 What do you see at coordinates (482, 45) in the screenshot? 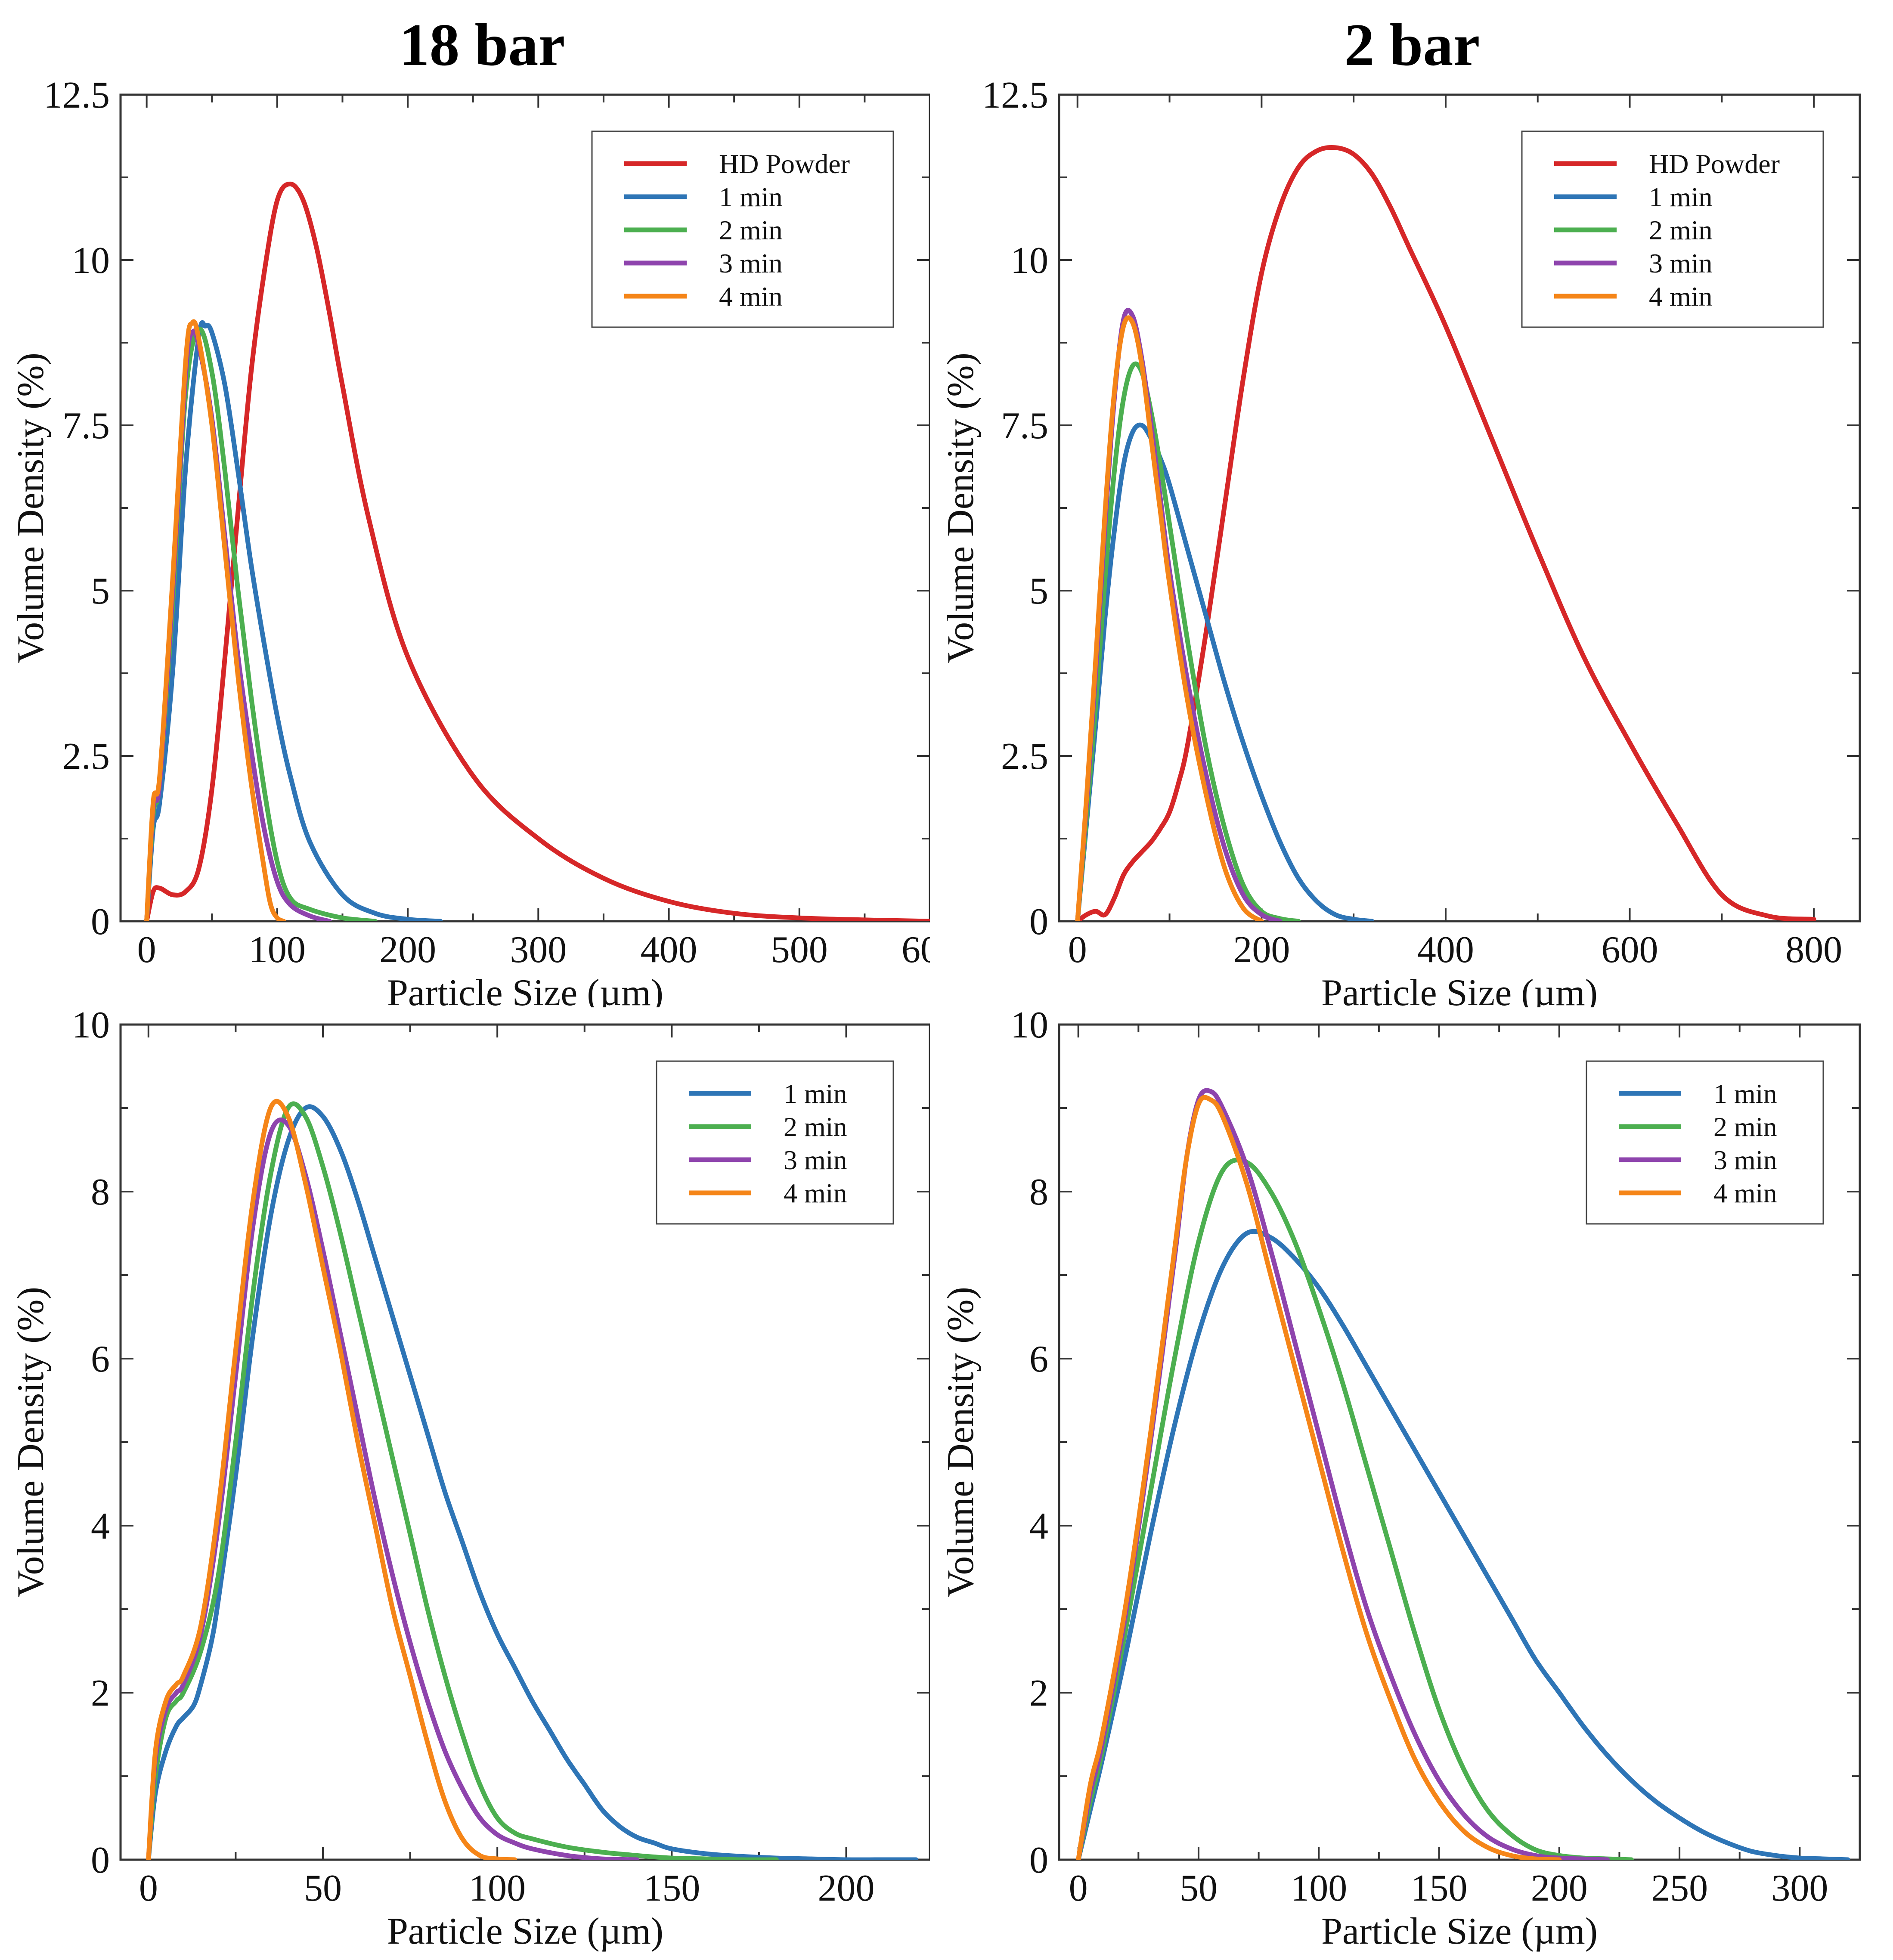
I see `column-title-18-bar: 18 bar` at bounding box center [482, 45].